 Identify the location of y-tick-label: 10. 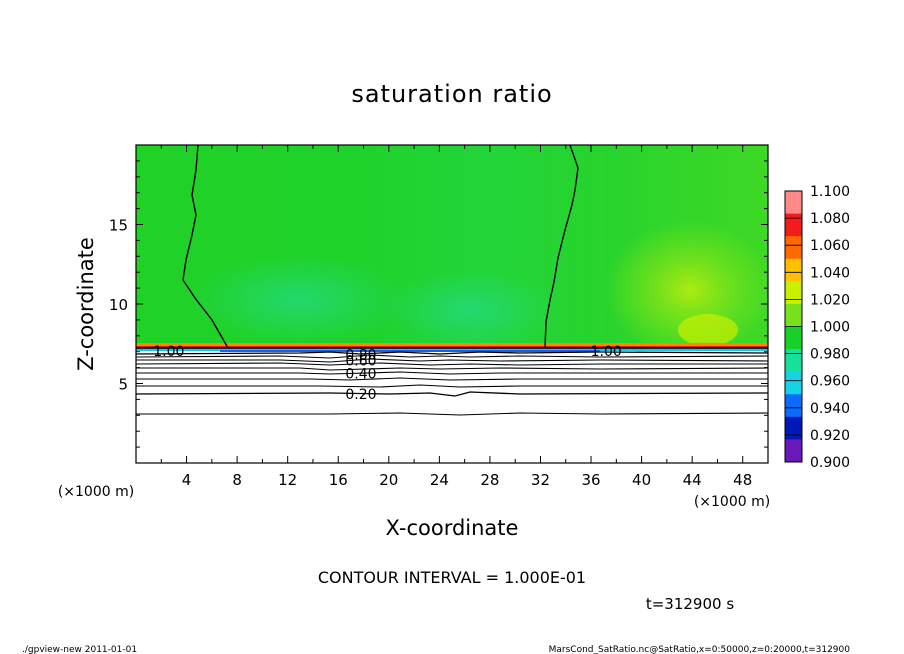
(118, 305).